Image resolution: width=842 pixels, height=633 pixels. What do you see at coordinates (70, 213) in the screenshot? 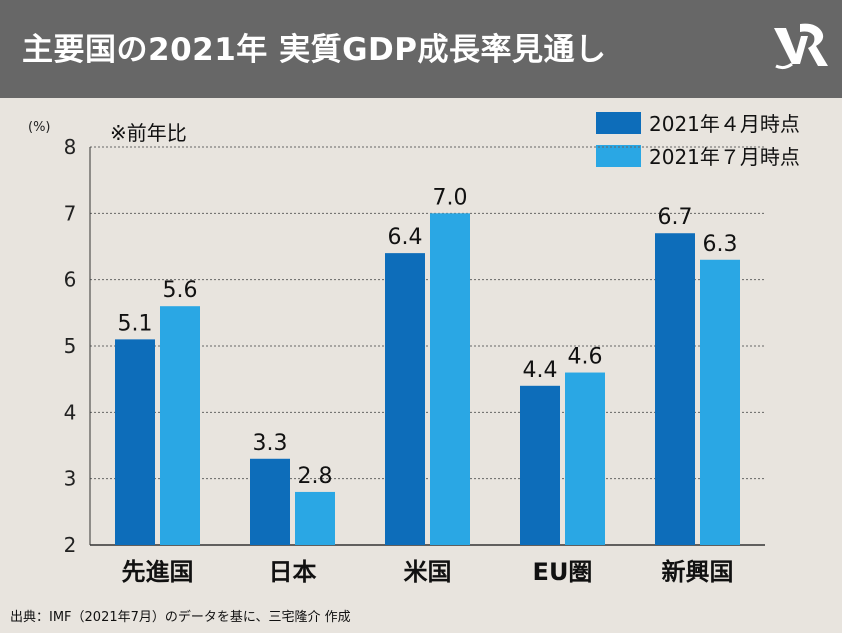
I see `y-tick-label: 7` at bounding box center [70, 213].